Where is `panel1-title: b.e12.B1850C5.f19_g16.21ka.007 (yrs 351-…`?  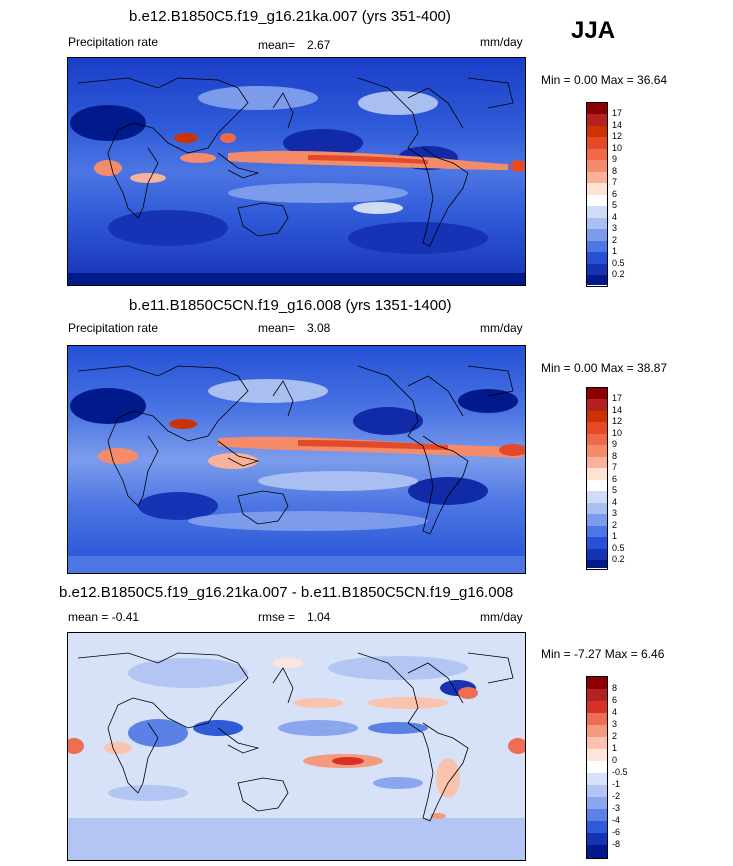
panel1-title: b.e12.B1850C5.f19_g16.21ka.007 (yrs 351-… is located at coordinates (290, 16).